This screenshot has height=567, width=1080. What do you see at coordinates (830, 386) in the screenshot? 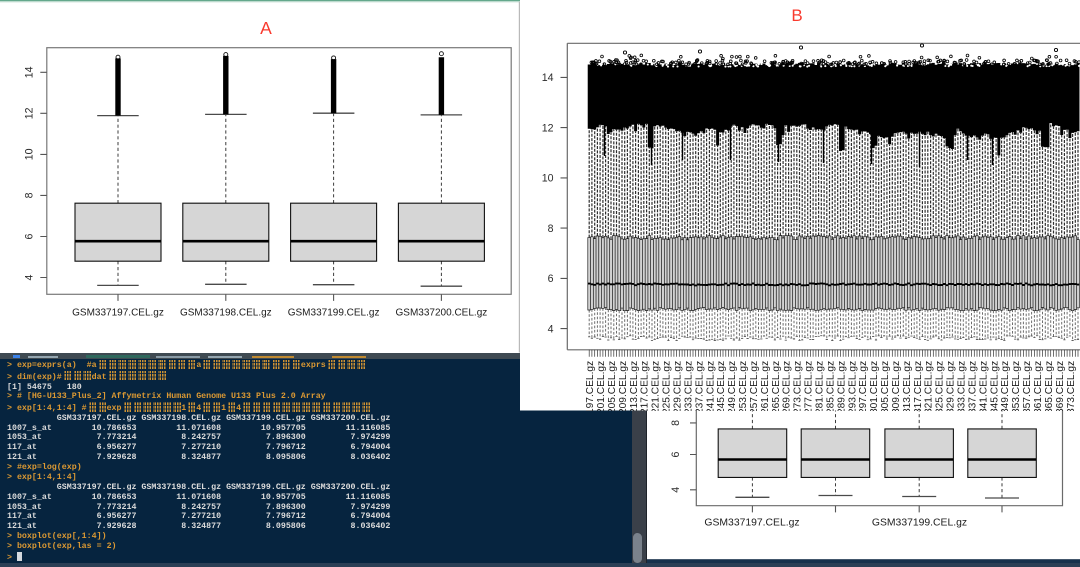
I see `svg-text: GSM337285.CEL.gz` at bounding box center [830, 386].